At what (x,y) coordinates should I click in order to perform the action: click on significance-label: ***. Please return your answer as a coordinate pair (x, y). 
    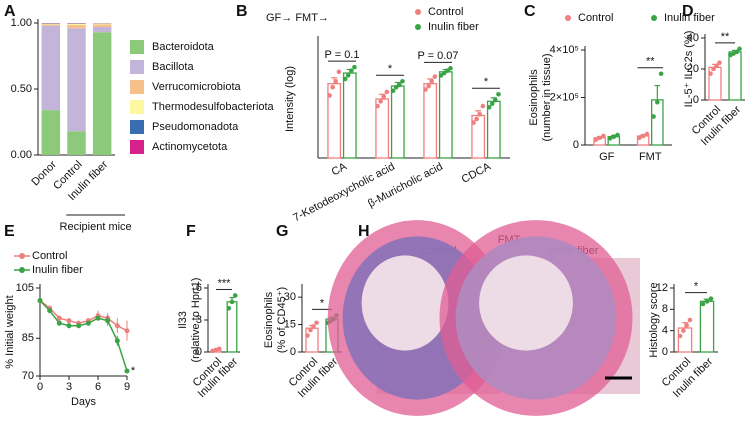
    Looking at the image, I should click on (225, 283).